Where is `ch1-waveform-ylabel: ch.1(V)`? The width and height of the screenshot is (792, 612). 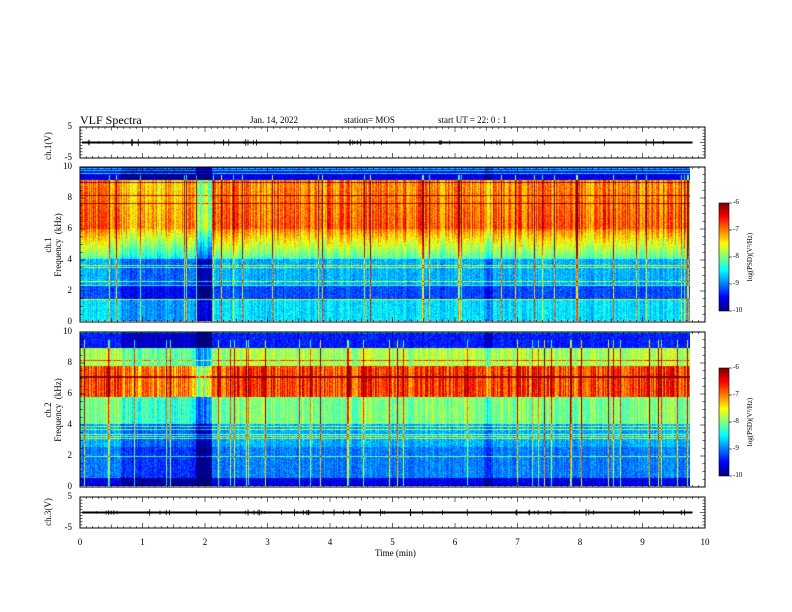 ch1-waveform-ylabel: ch.1(V) is located at coordinates (48, 146).